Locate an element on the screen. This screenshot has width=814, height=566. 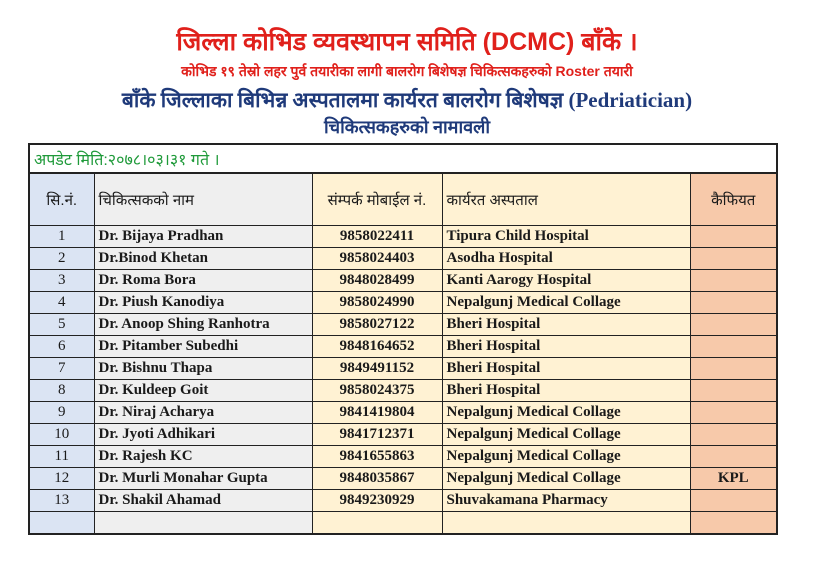
name-cell: Dr. Bijaya Pradhan is located at coordinates (203, 236).